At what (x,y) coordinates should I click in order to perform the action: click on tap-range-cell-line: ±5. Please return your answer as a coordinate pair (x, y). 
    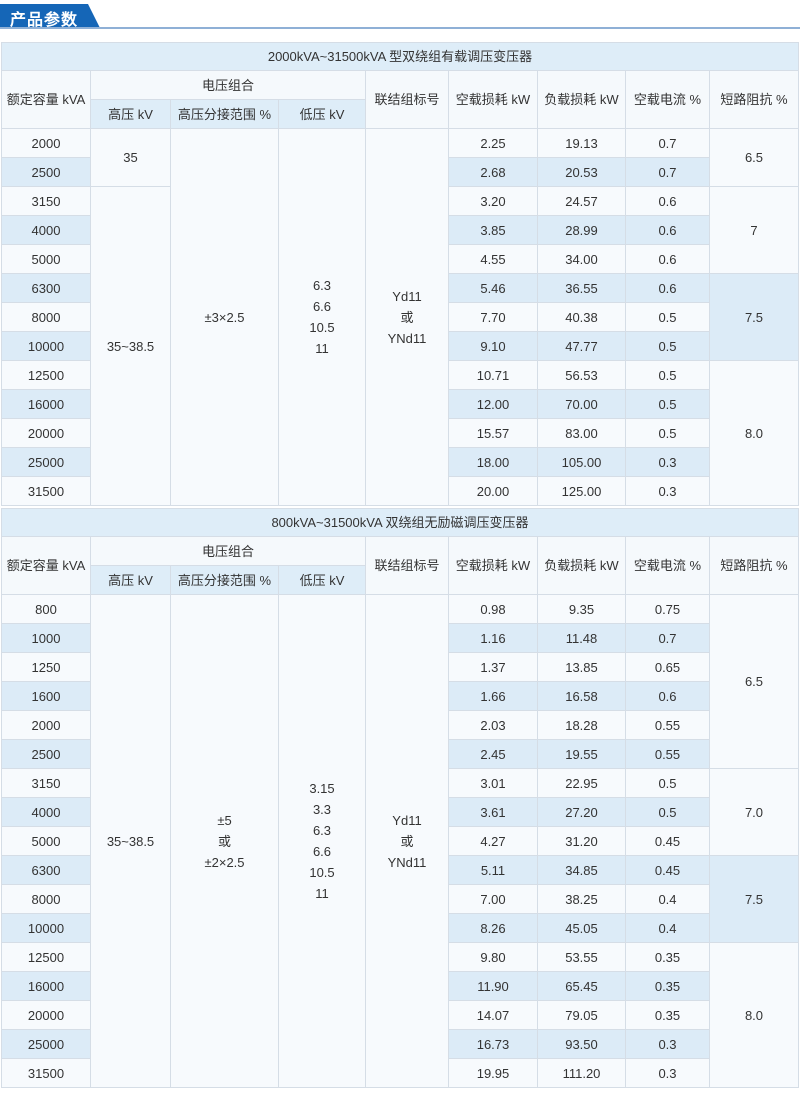
    Looking at the image, I should click on (224, 820).